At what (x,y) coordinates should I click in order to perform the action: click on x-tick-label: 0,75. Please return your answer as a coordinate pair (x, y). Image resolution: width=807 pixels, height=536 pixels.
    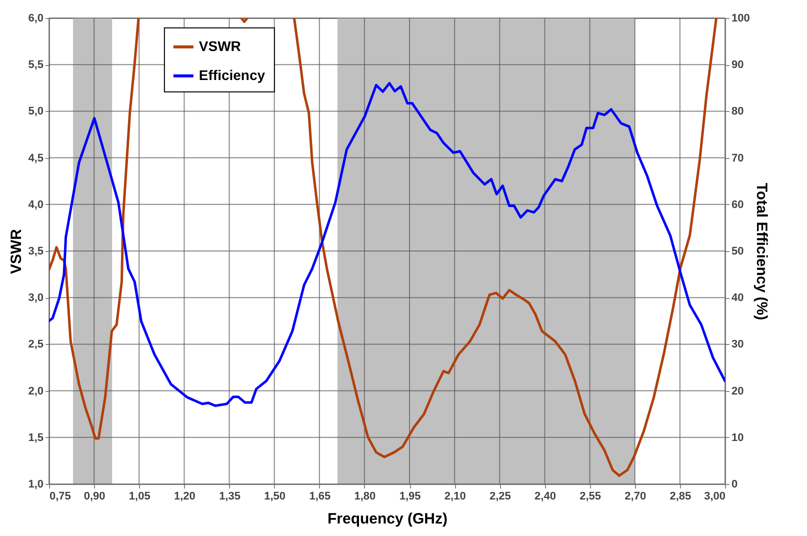
    Looking at the image, I should click on (60, 496).